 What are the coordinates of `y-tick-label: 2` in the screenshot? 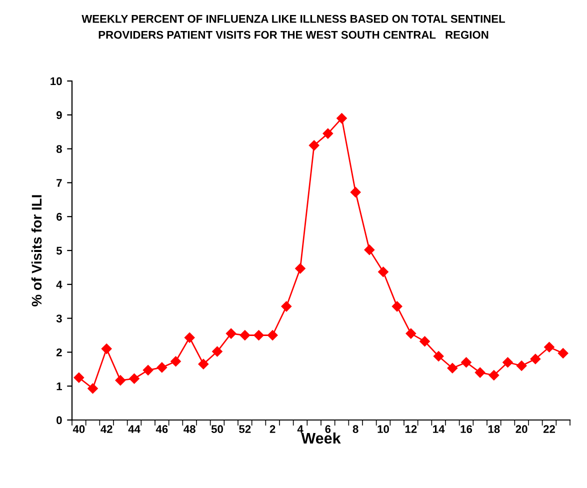 It's located at (59, 352).